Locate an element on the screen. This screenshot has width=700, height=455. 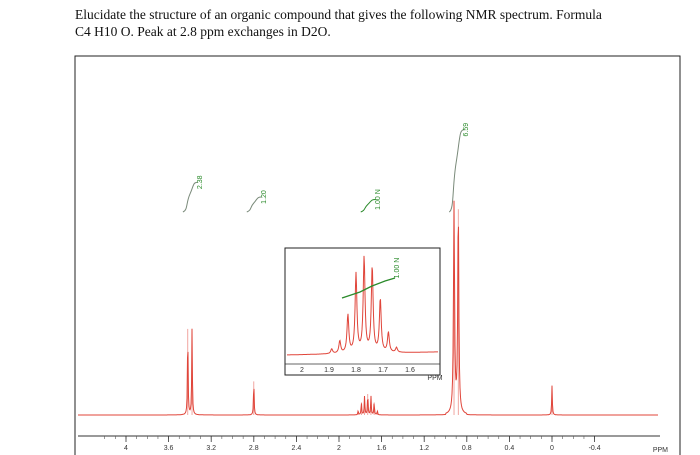
tick-label: 1.6 is located at coordinates (382, 448).